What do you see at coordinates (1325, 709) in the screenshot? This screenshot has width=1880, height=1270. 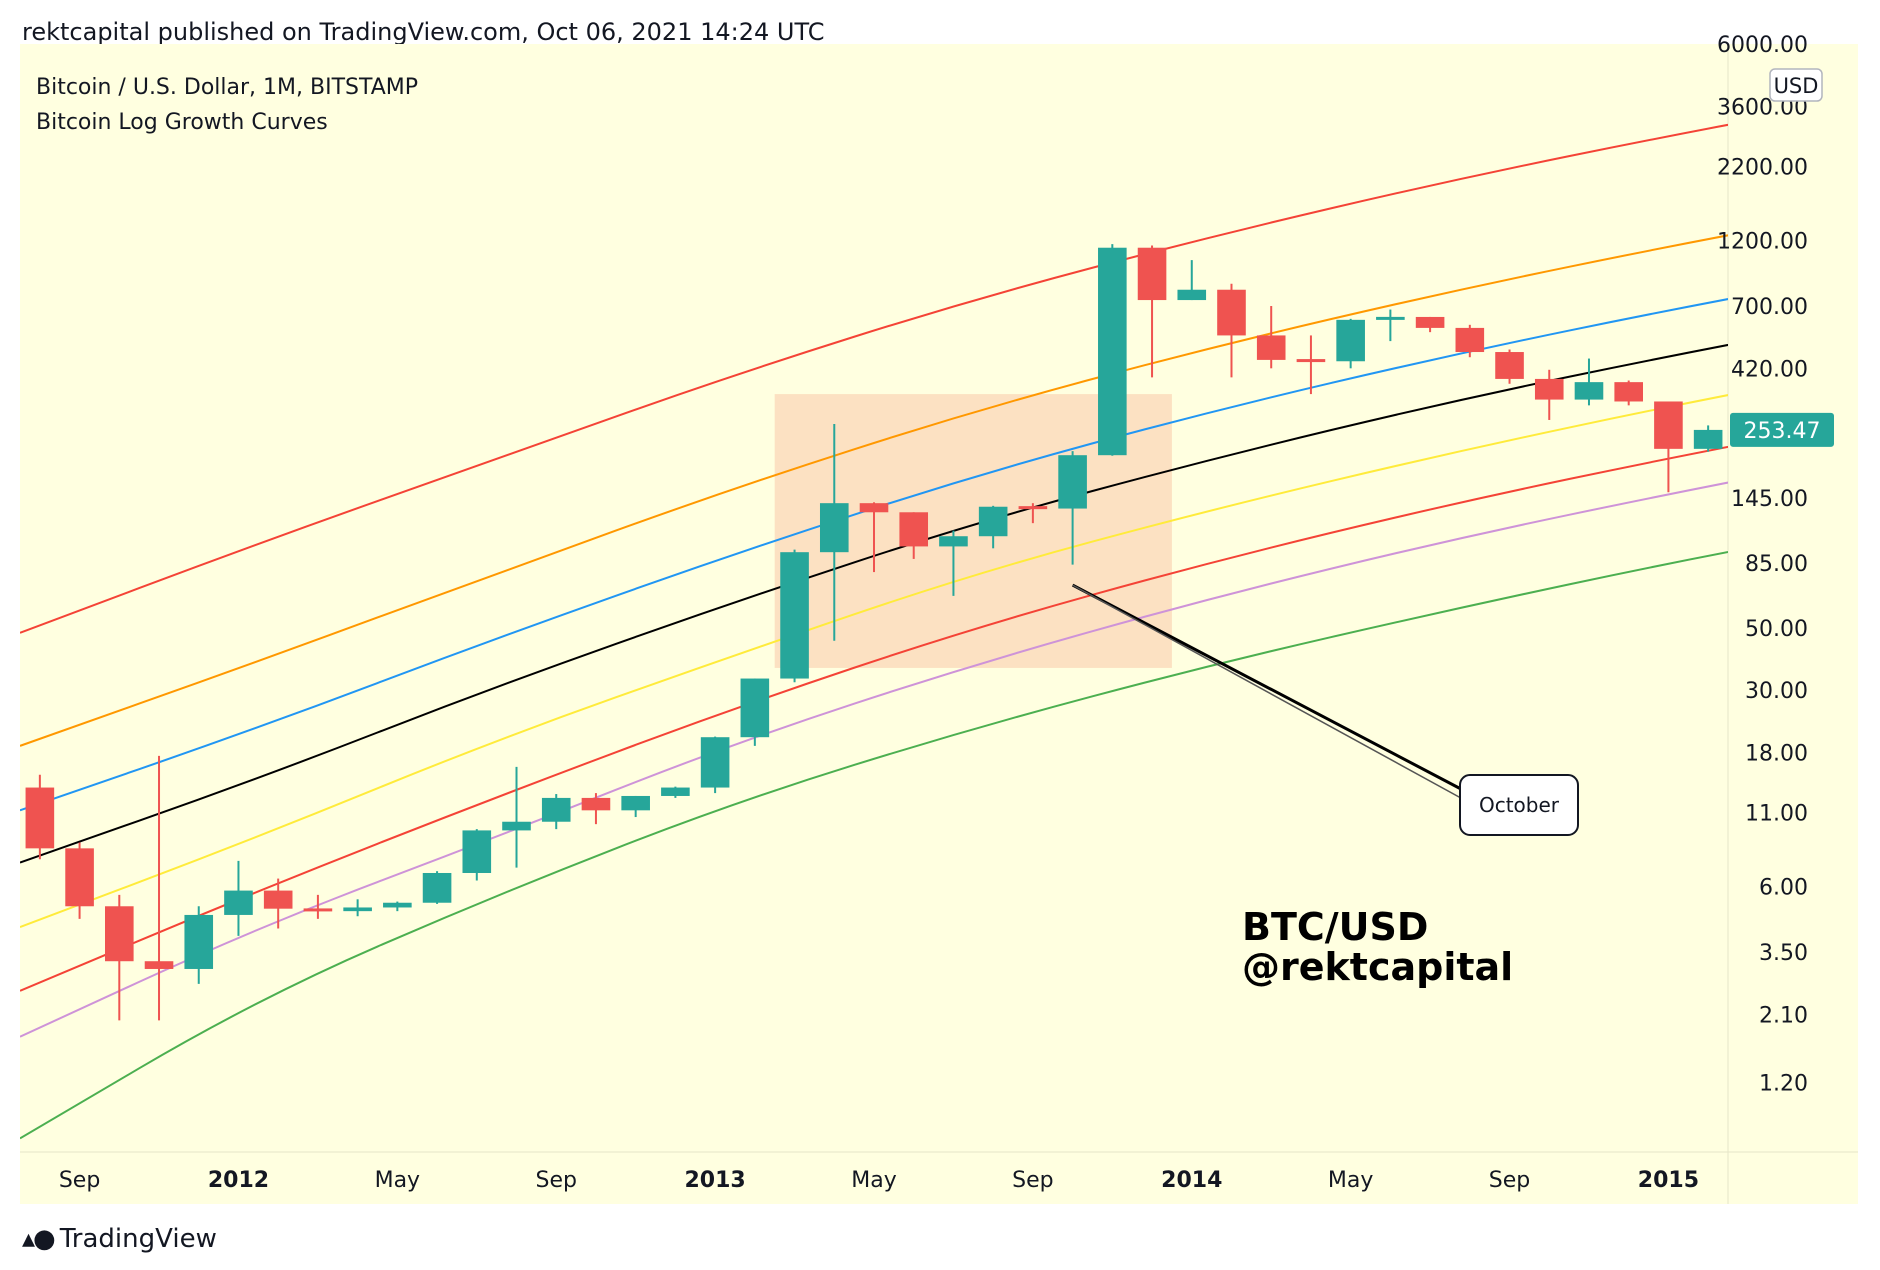 I see `annotation-group: October` at bounding box center [1325, 709].